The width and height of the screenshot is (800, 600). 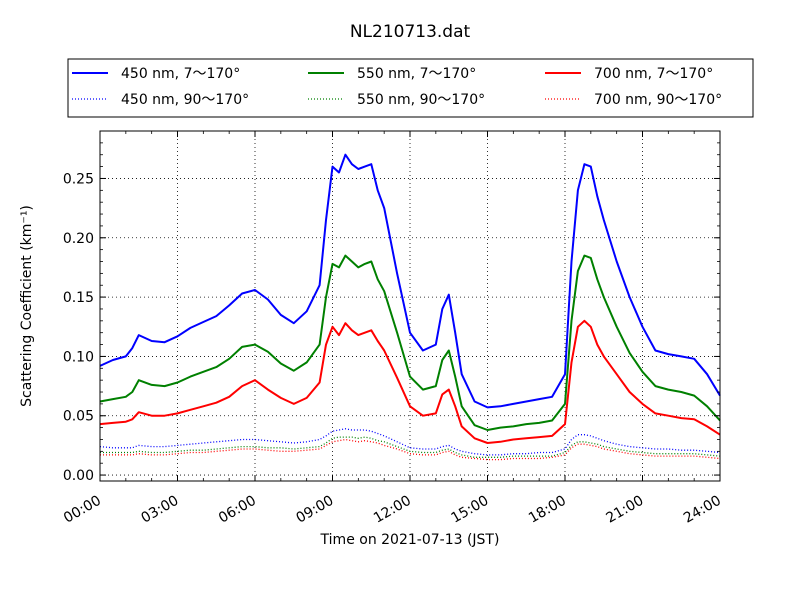 I want to click on legend-label: 550 nm, 7～170°, so click(x=416, y=74).